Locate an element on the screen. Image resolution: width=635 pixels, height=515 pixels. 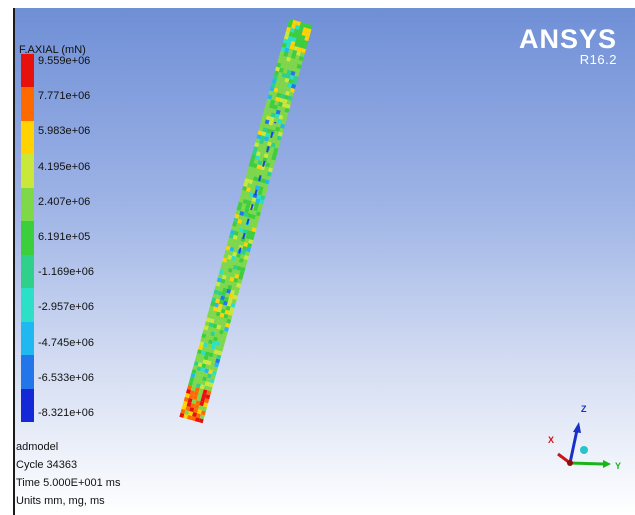
legend-value: -1.169e+06 is located at coordinates (66, 272).